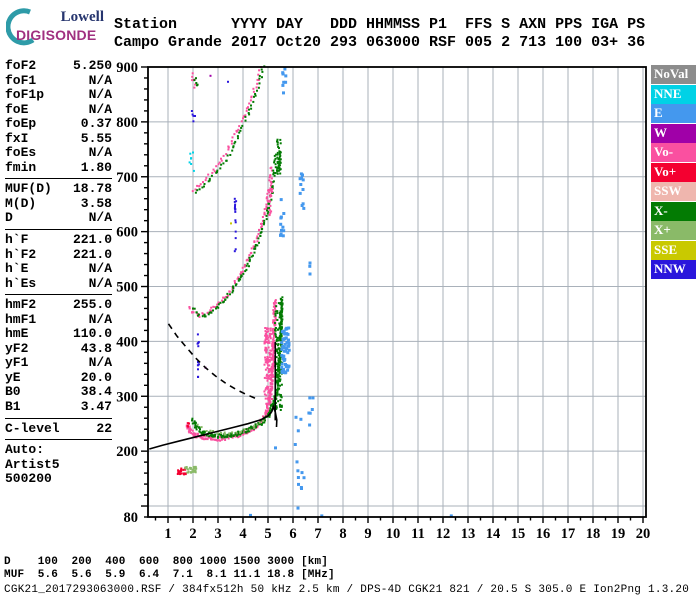  I want to click on param-hEs: h`Es N/A, so click(58, 283).